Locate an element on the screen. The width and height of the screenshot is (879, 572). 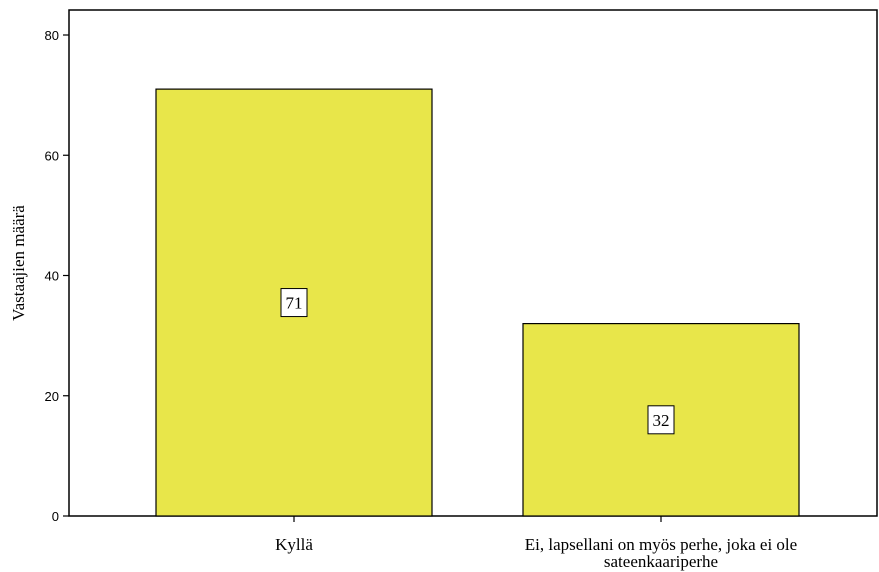
y-axis-title: Vastaajien määrä is located at coordinates (18, 263).